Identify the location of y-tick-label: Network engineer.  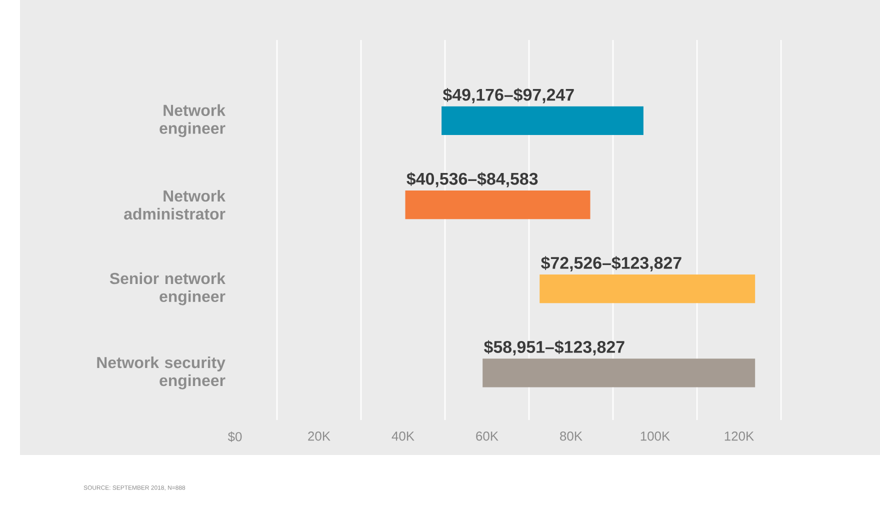
(193, 121).